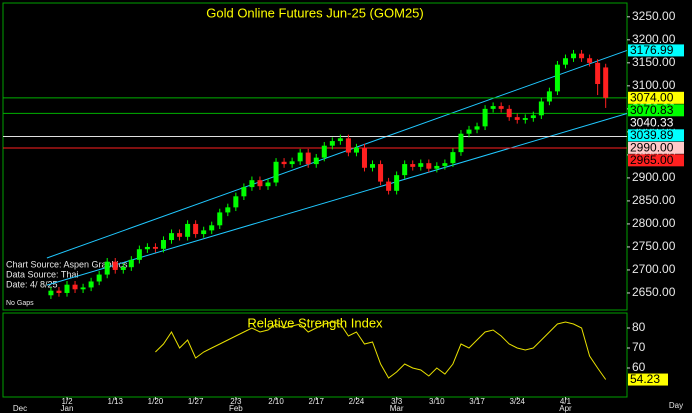 This screenshot has height=413, width=692. Describe the element at coordinates (676, 405) in the screenshot. I see `x-unit: Day` at that location.